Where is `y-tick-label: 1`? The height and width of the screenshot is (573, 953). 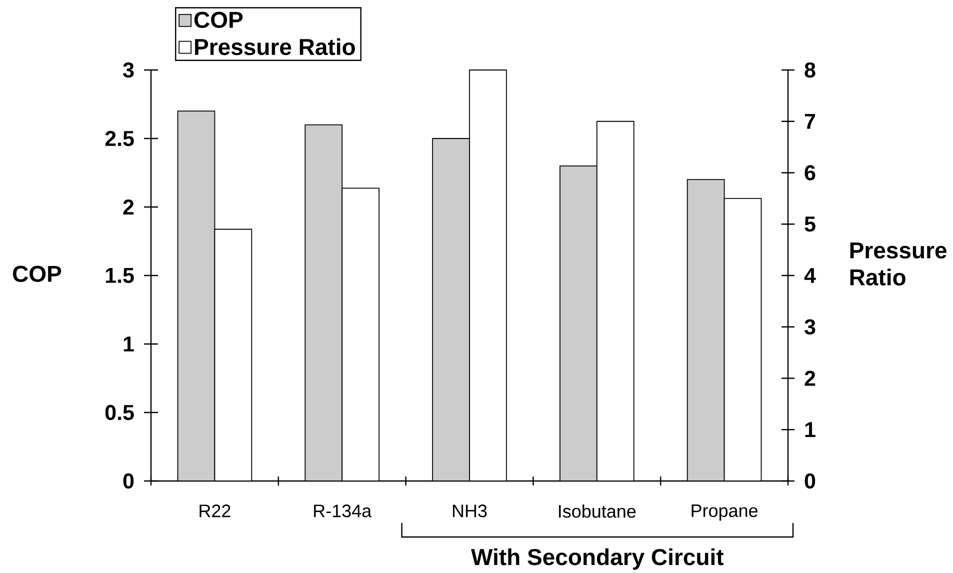 y-tick-label: 1 is located at coordinates (129, 344).